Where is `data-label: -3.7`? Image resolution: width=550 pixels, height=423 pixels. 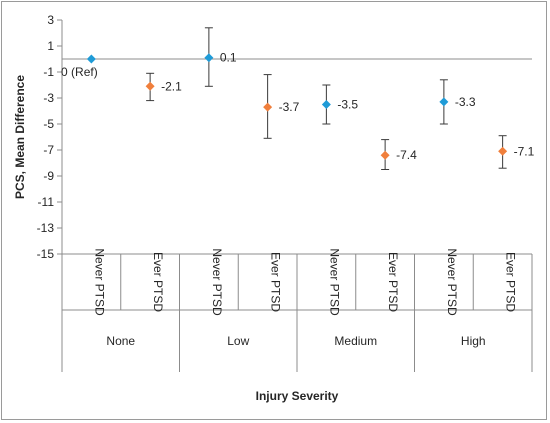 data-label: -3.7 is located at coordinates (289, 107).